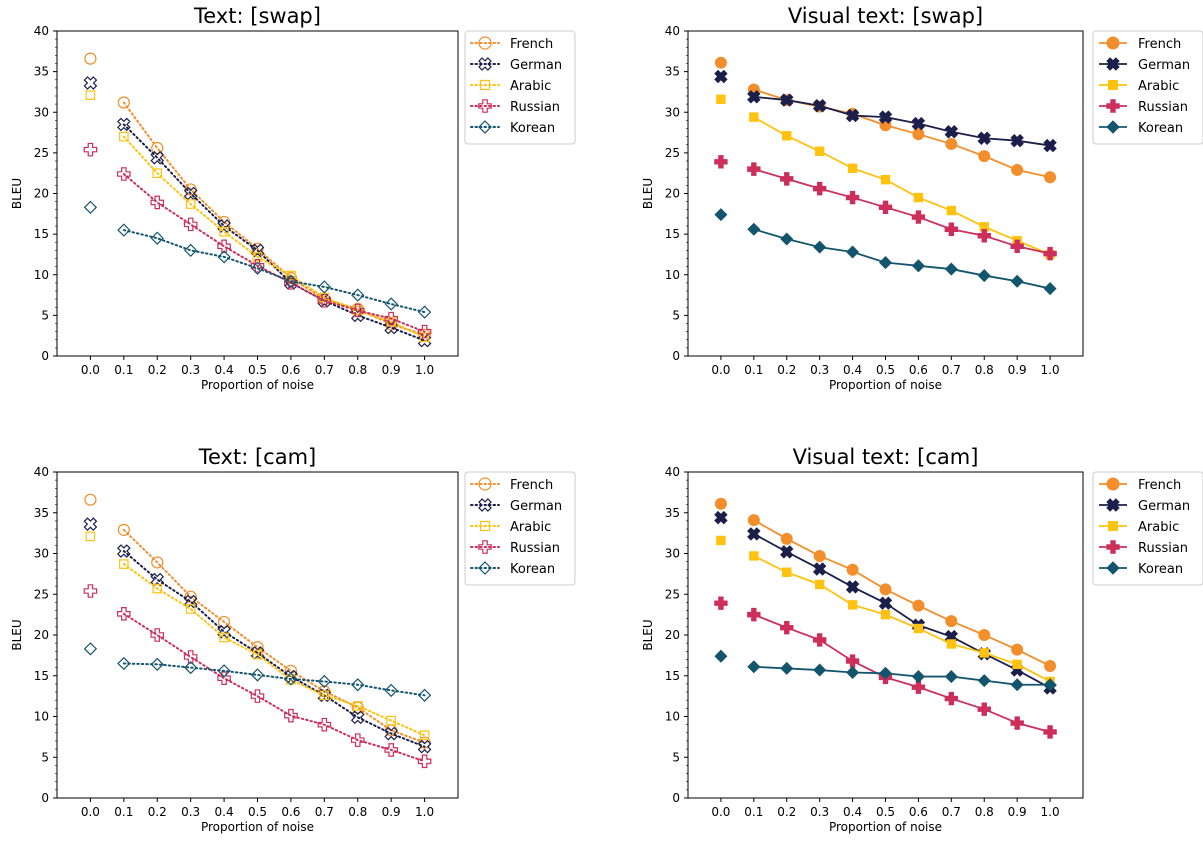 This screenshot has width=1203, height=841. Describe the element at coordinates (535, 107) in the screenshot. I see `legend-label: Russian` at that location.